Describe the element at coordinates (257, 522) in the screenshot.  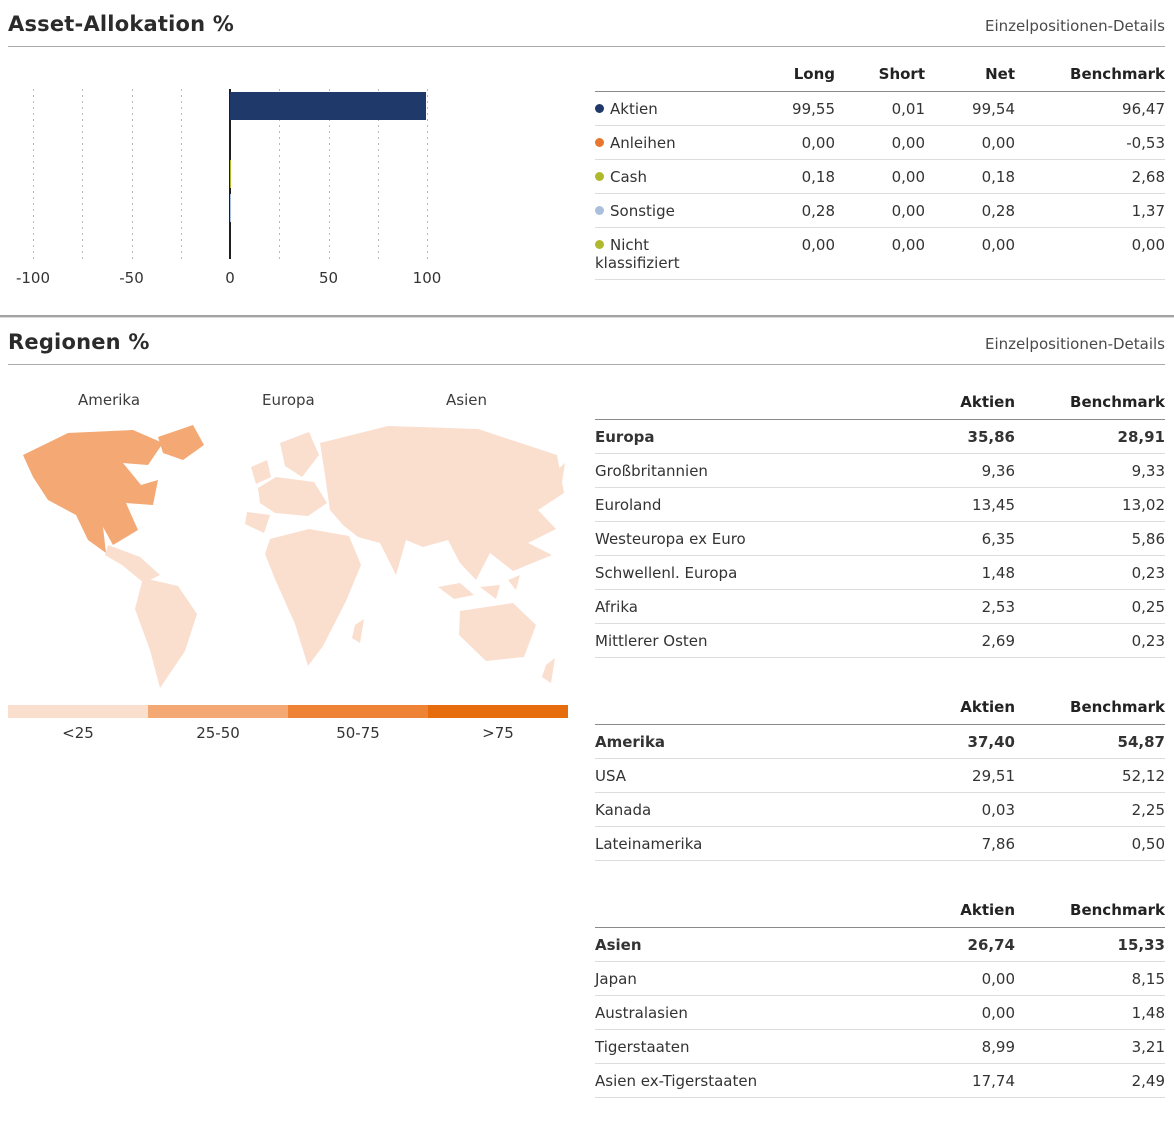
I see `map-region-iberia` at that location.